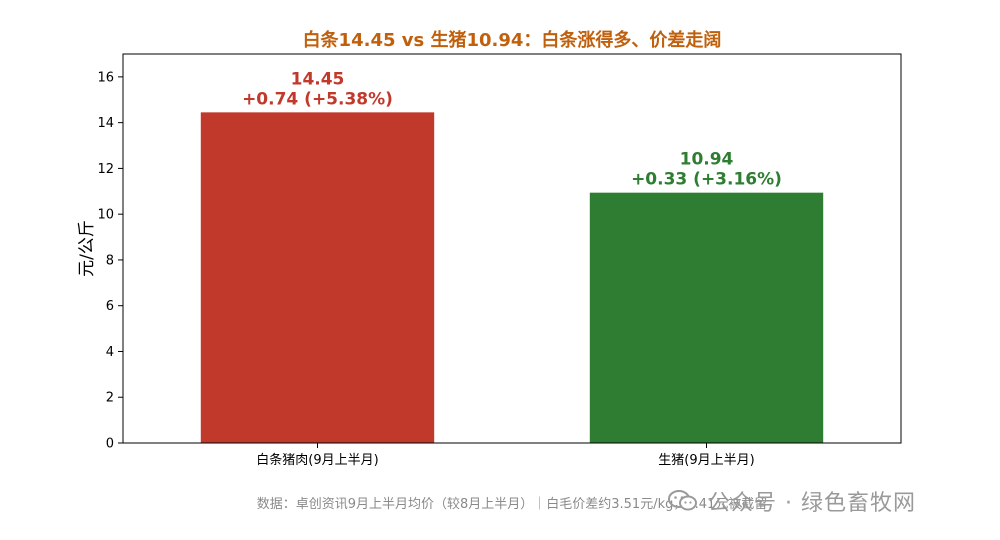  Describe the element at coordinates (317, 460) in the screenshot. I see `x-tick-label: 白条猪肉(9月上半月)` at that location.